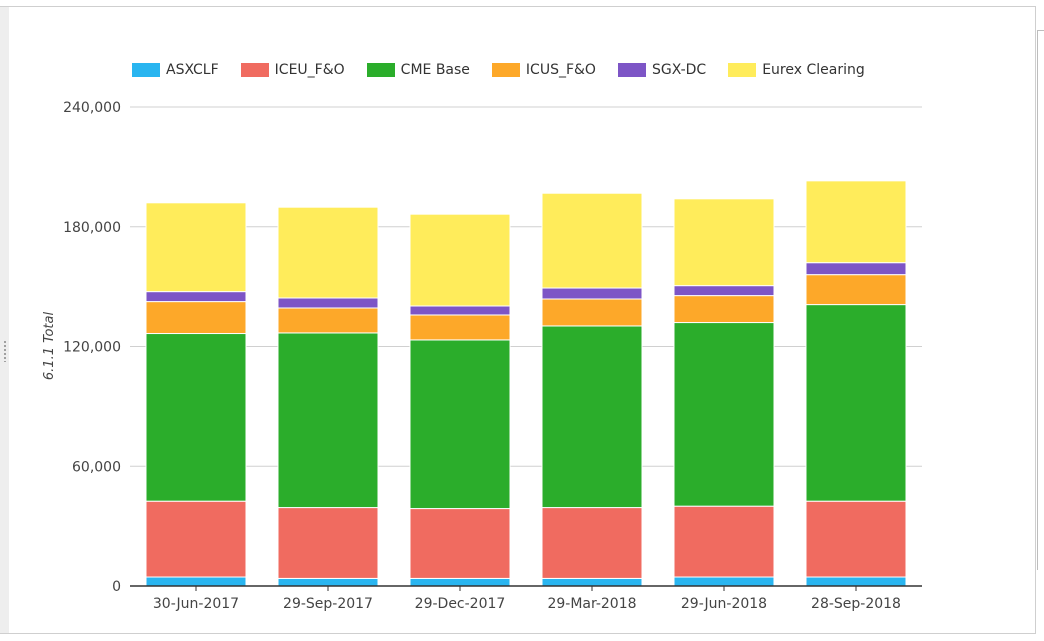 This screenshot has width=1044, height=641. Describe the element at coordinates (679, 70) in the screenshot. I see `legend-label: SGX-DC` at that location.